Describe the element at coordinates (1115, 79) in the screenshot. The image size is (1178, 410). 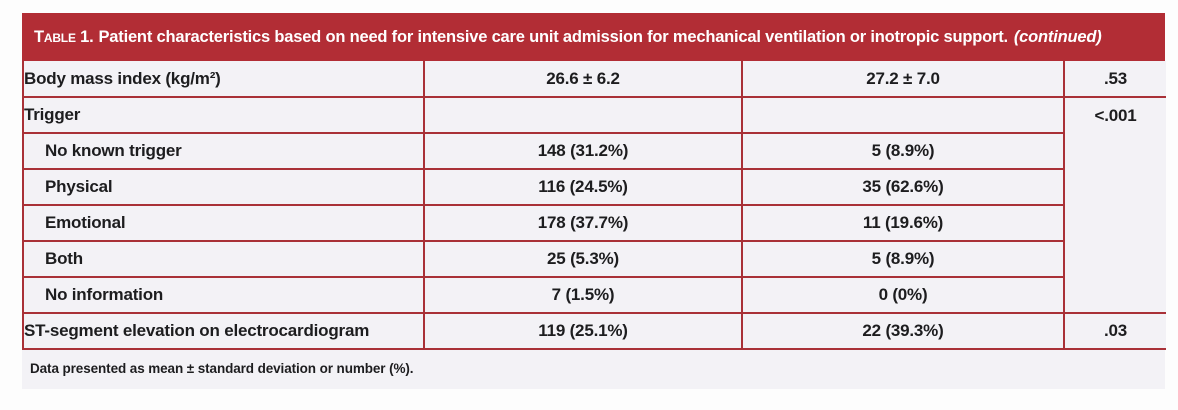
I see `p-value-cell: .53` at that location.